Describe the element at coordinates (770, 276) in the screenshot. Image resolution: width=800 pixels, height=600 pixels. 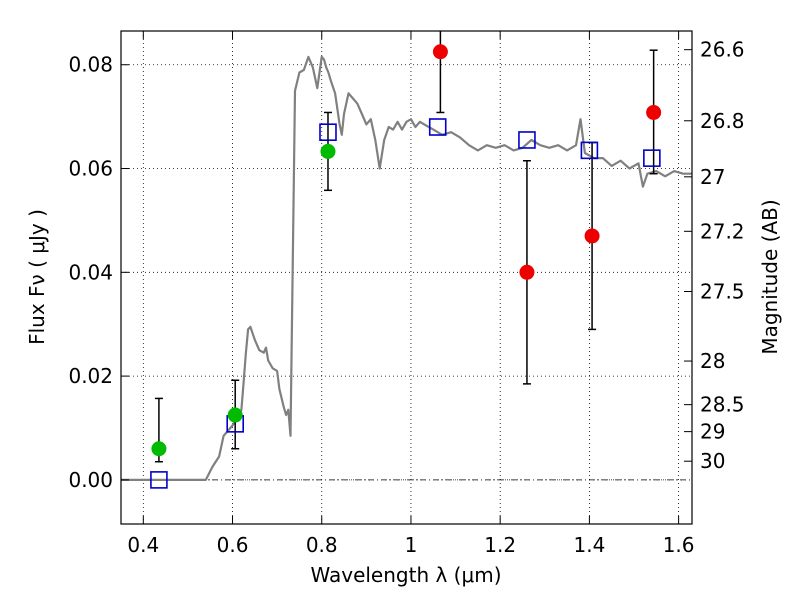
I see `right-axis-label: Magnitude (AB)` at that location.